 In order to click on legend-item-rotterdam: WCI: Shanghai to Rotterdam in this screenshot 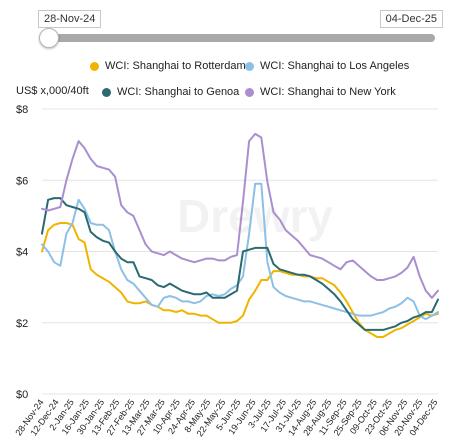, I will do `click(168, 66)`.